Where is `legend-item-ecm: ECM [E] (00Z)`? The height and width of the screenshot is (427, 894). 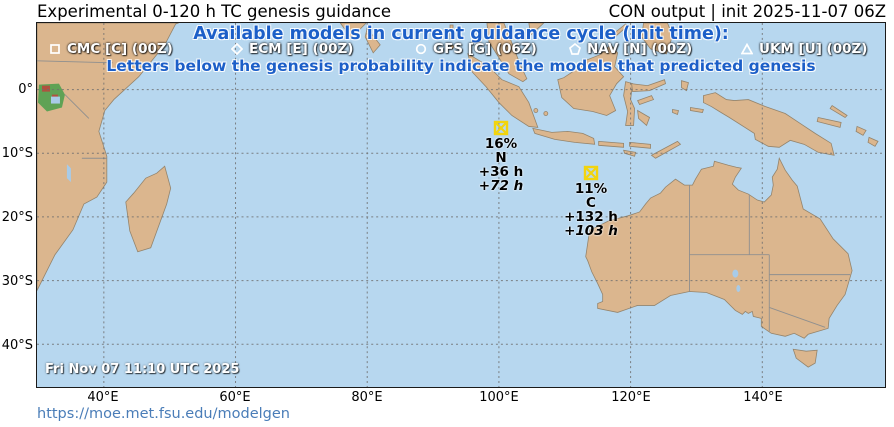
legend-item-ecm: ECM [E] (00Z) is located at coordinates (292, 49).